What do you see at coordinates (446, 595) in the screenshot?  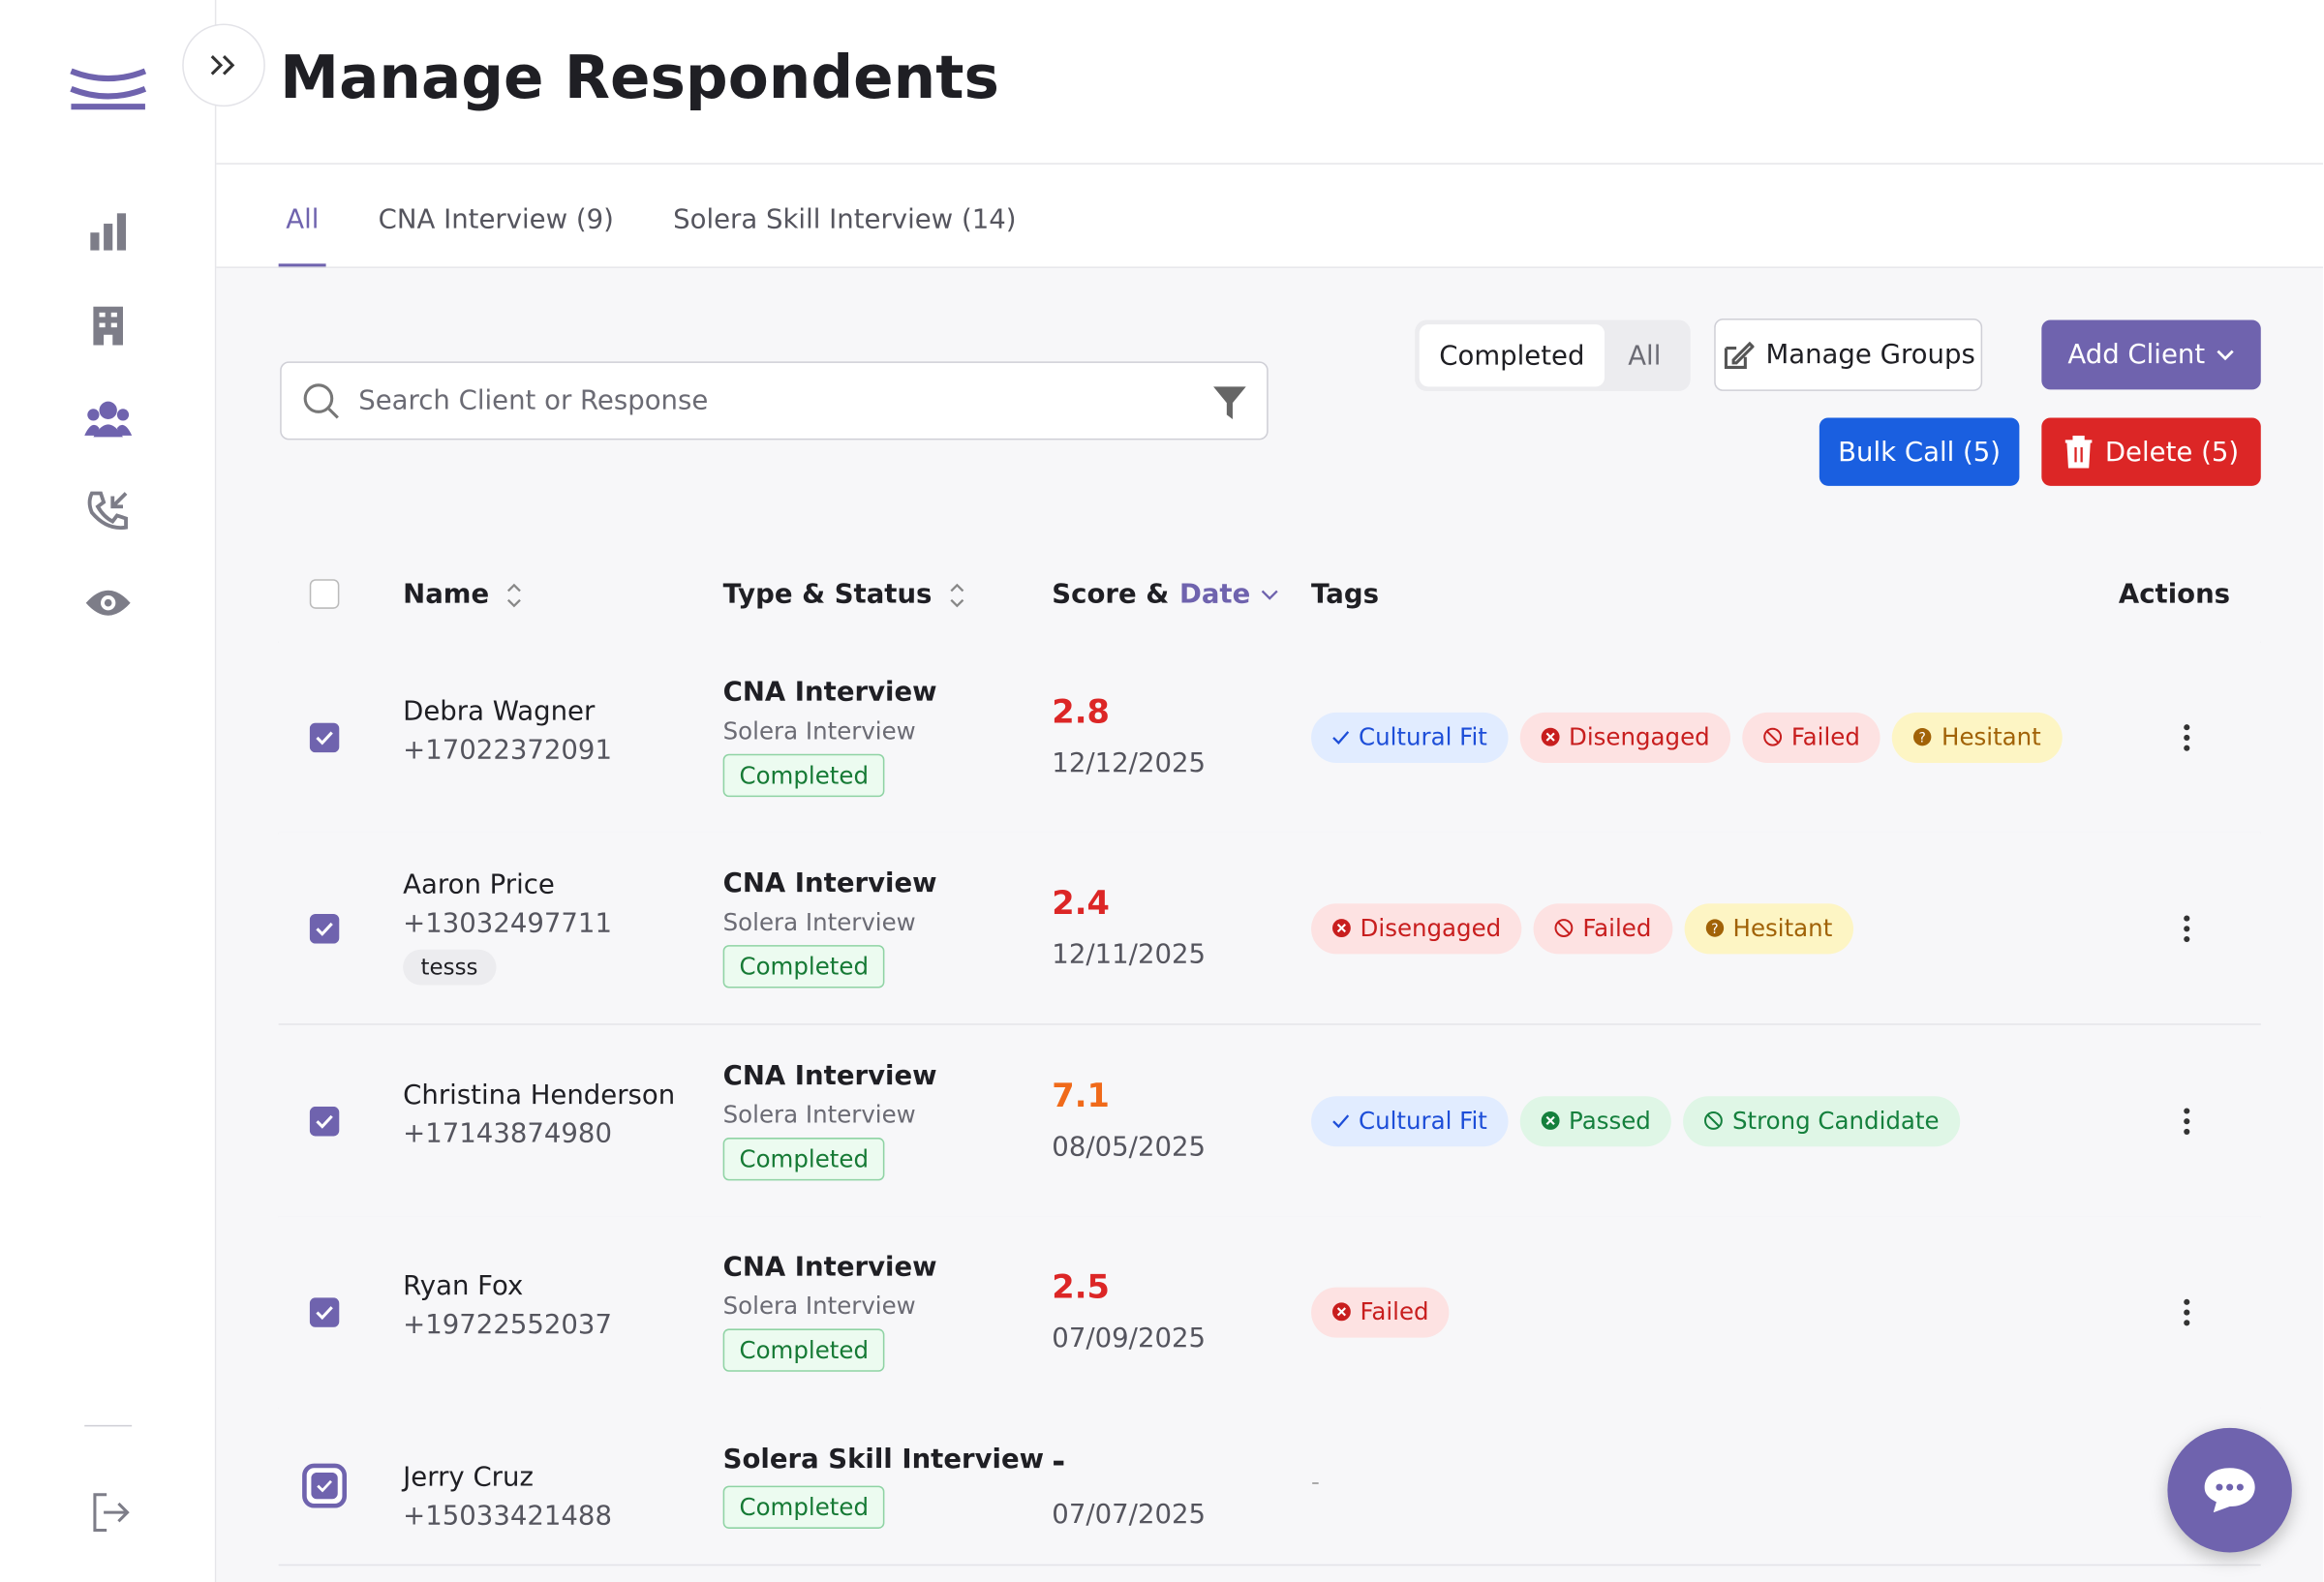 I see `column-label: Name` at bounding box center [446, 595].